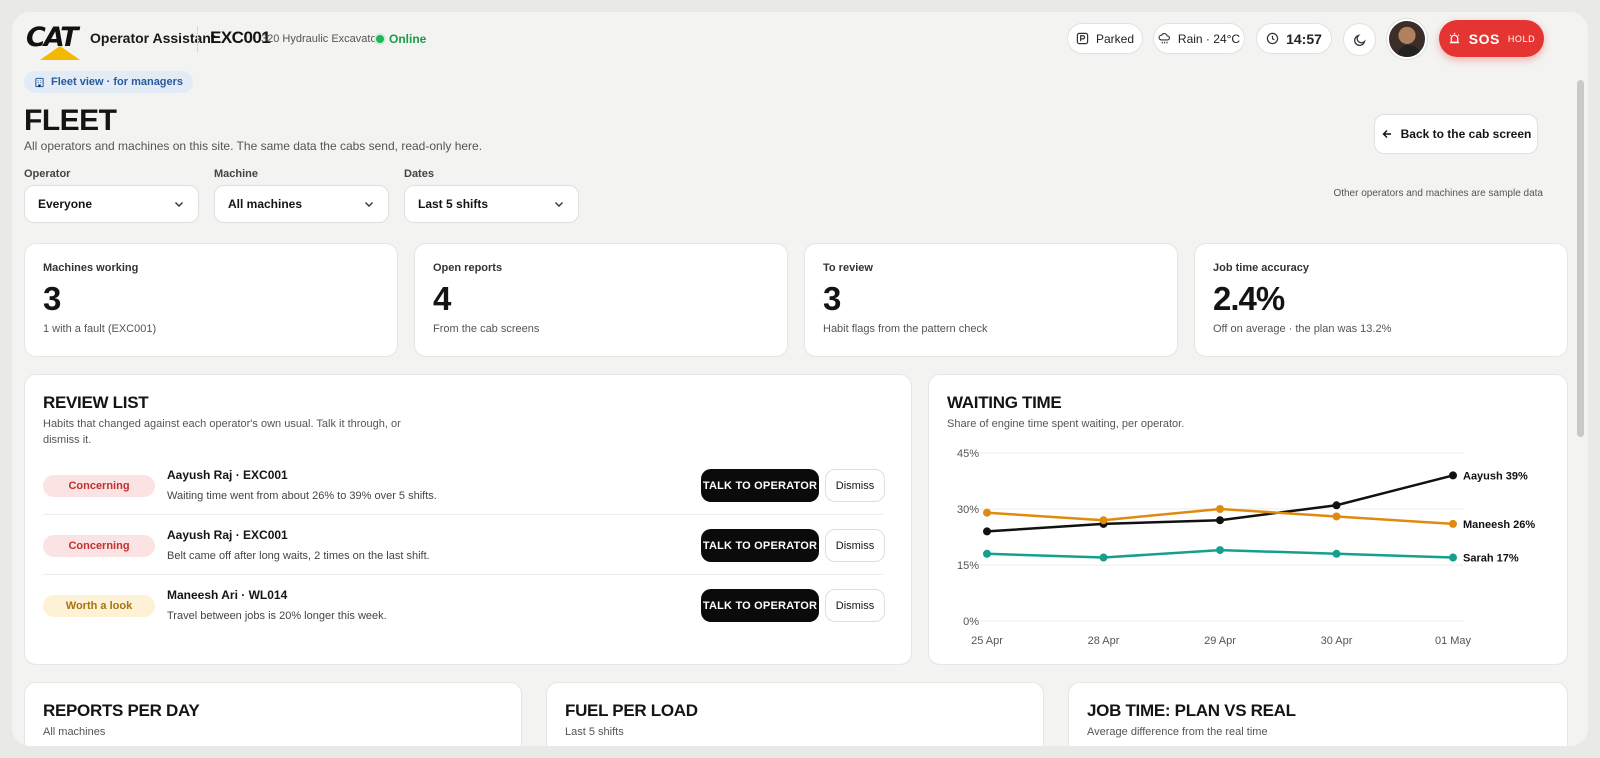  Describe the element at coordinates (227, 595) in the screenshot. I see `review-operator: Maneesh Ari · WL014` at that location.